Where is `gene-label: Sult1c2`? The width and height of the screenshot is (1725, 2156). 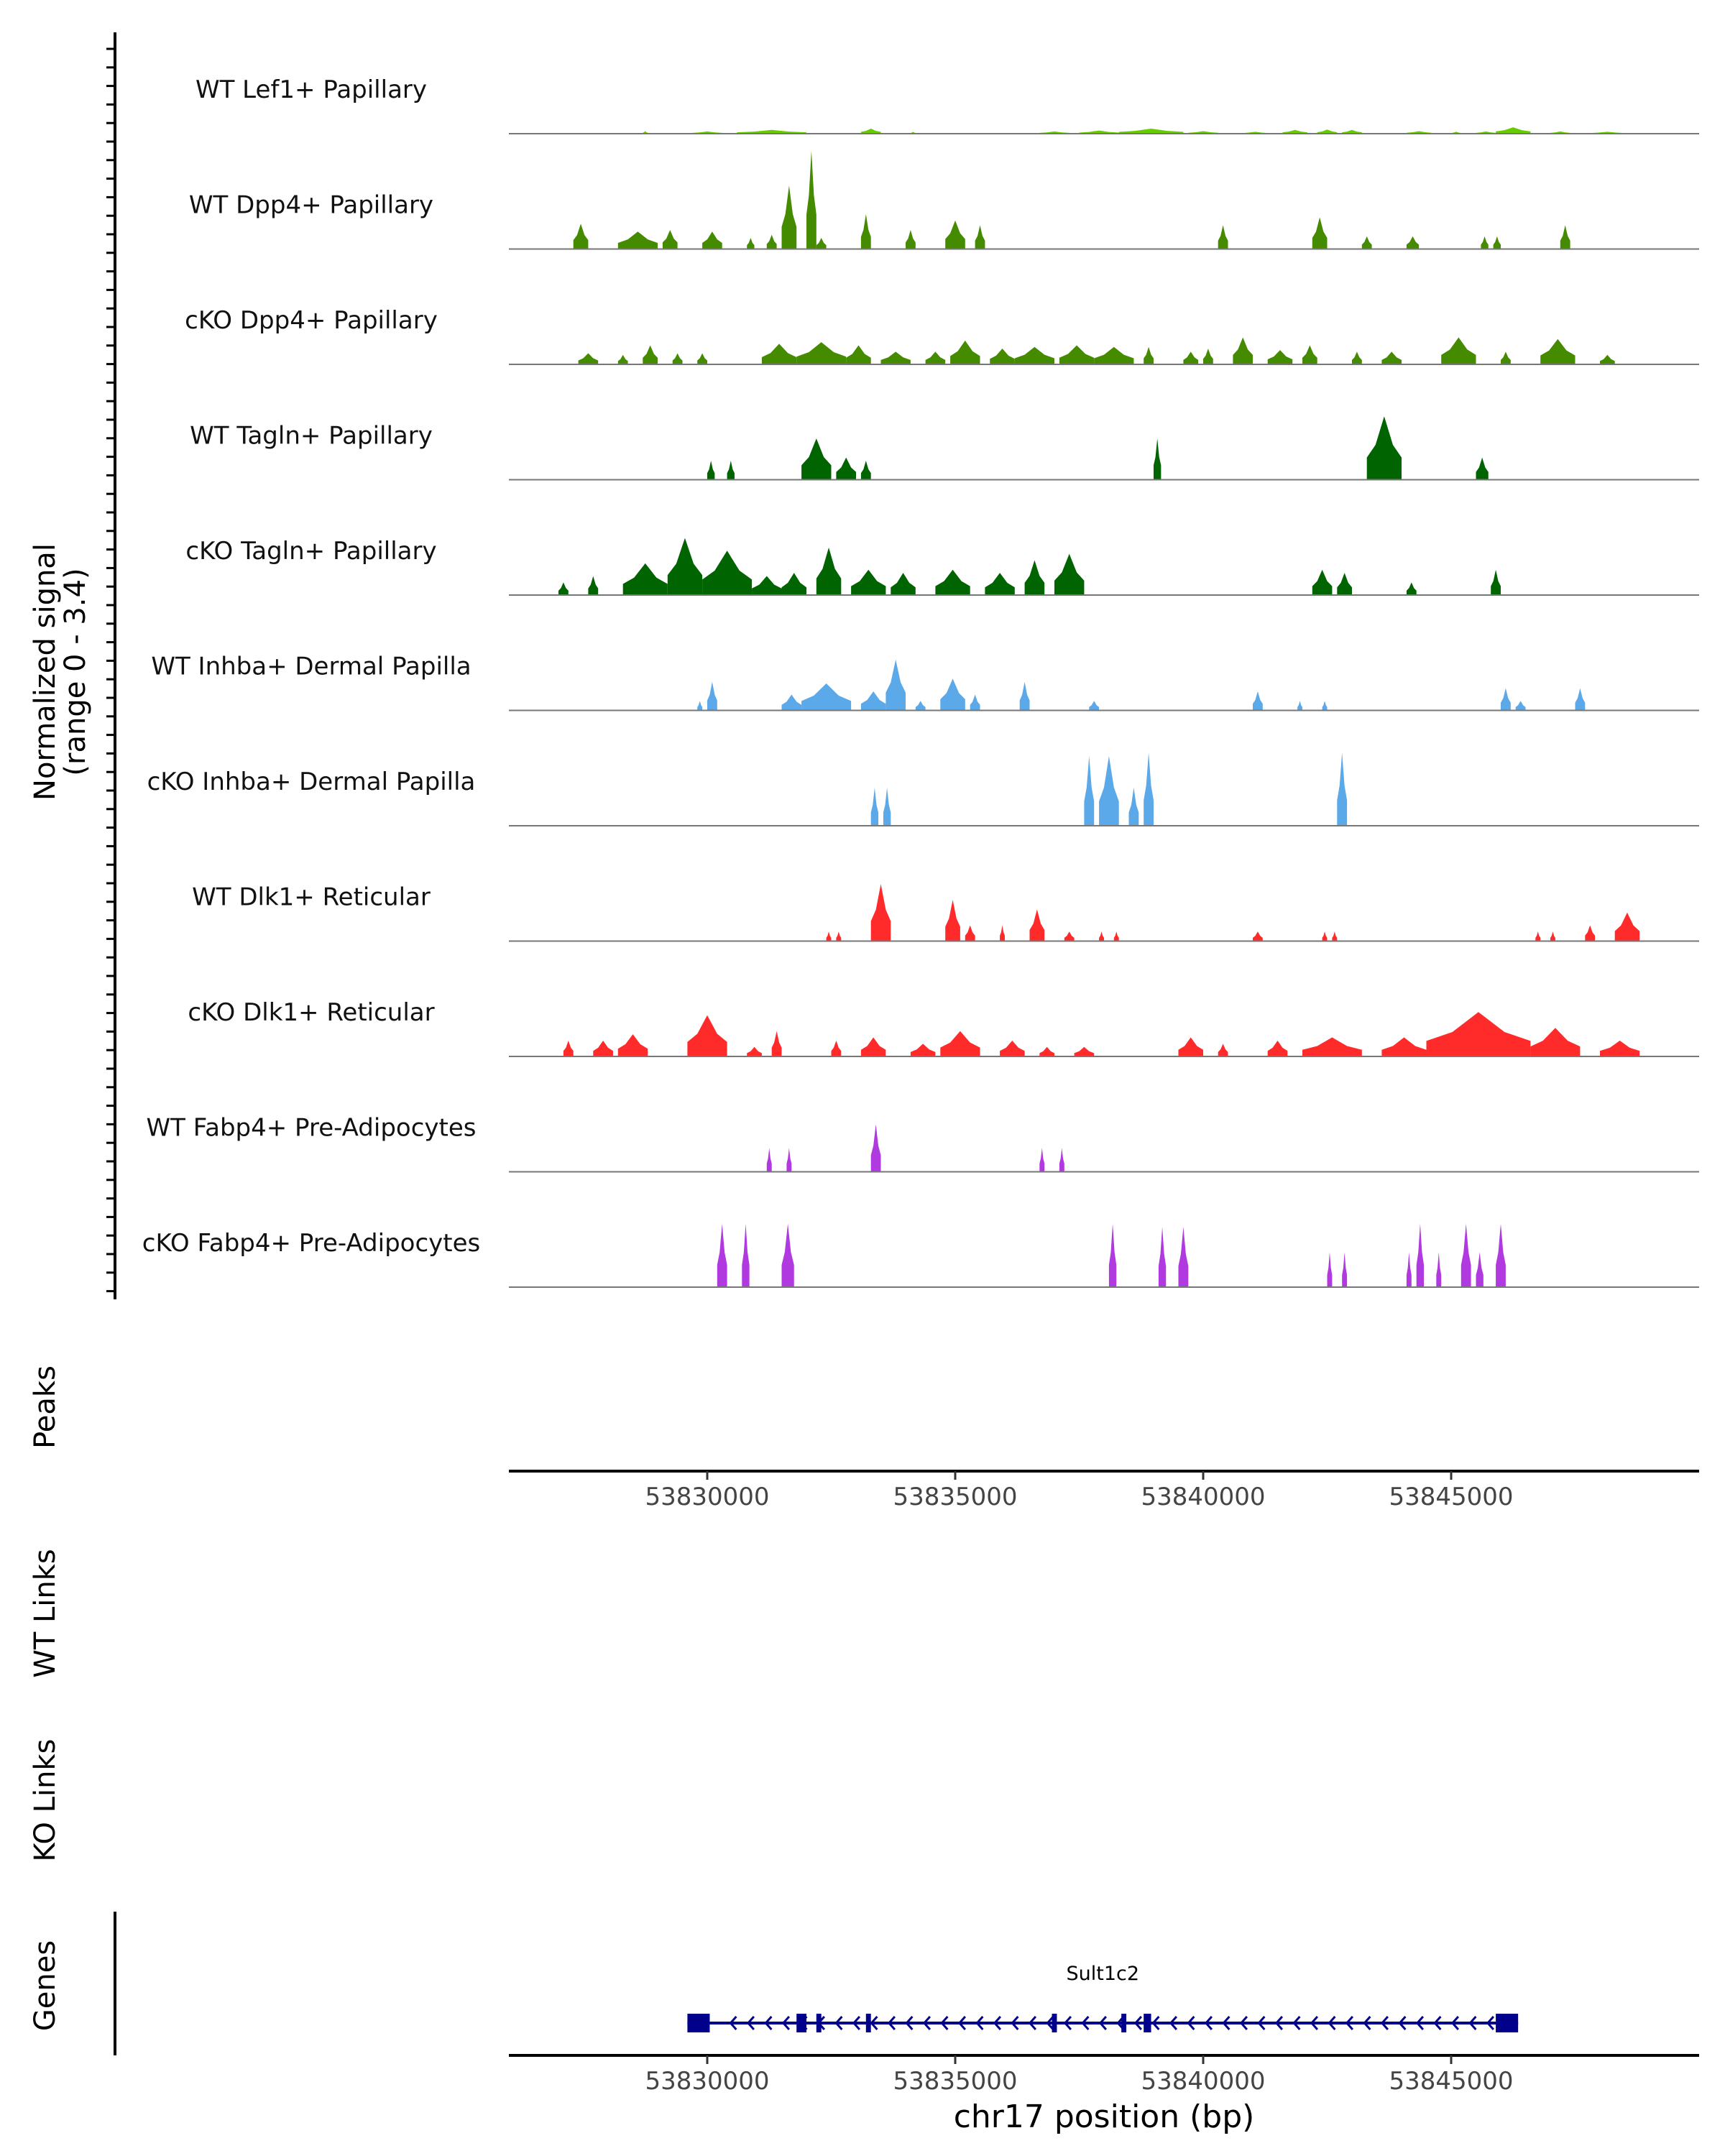
gene-label: Sult1c2 is located at coordinates (1103, 1974).